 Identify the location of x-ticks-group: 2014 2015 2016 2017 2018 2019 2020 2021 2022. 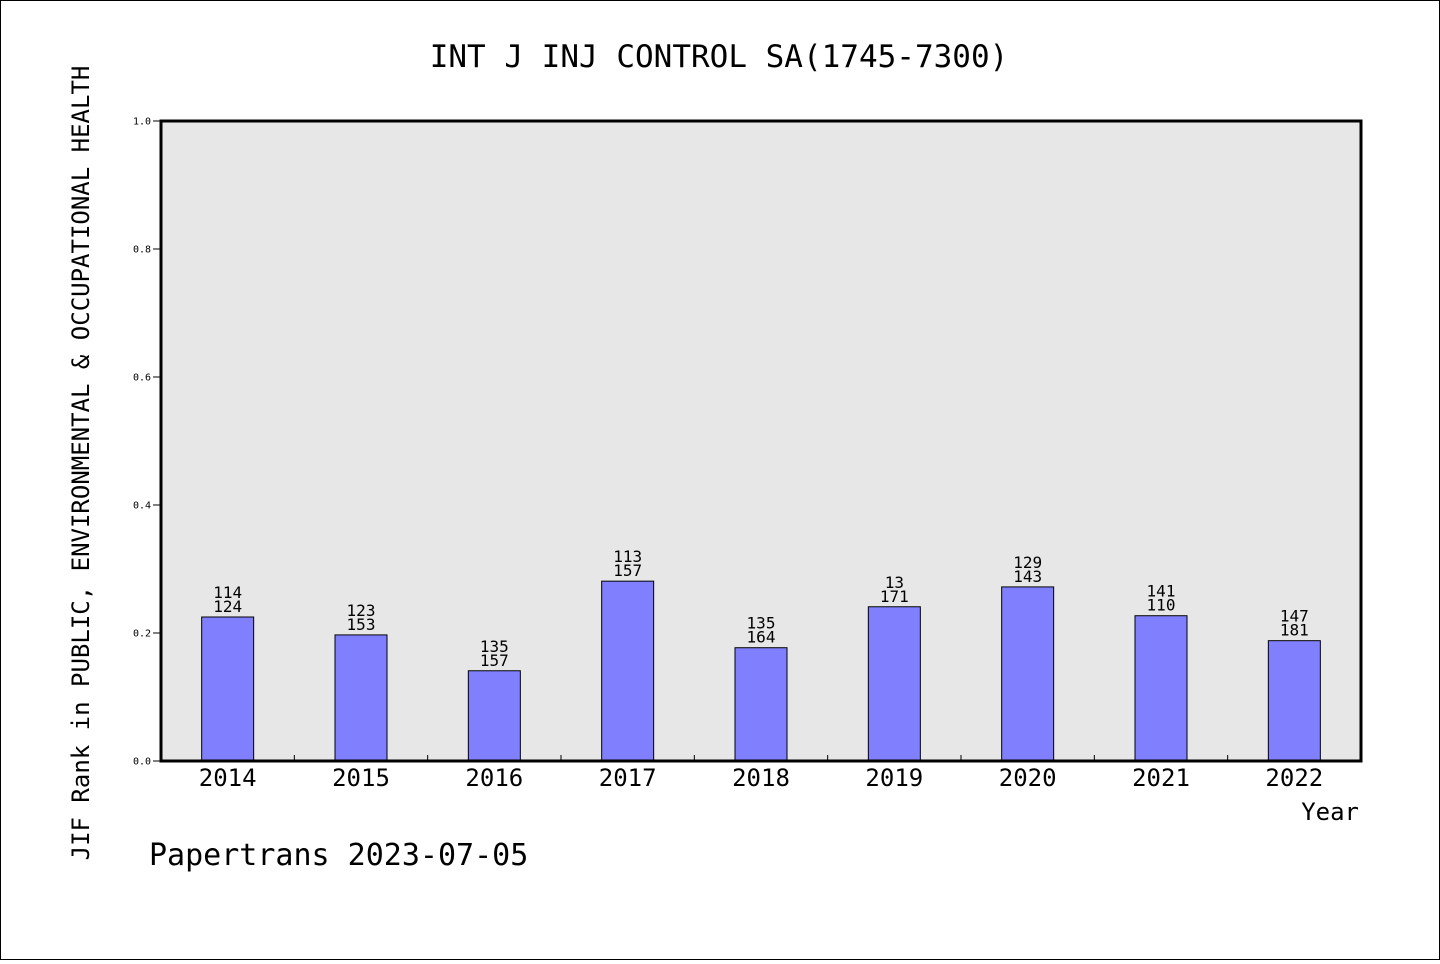
(761, 773).